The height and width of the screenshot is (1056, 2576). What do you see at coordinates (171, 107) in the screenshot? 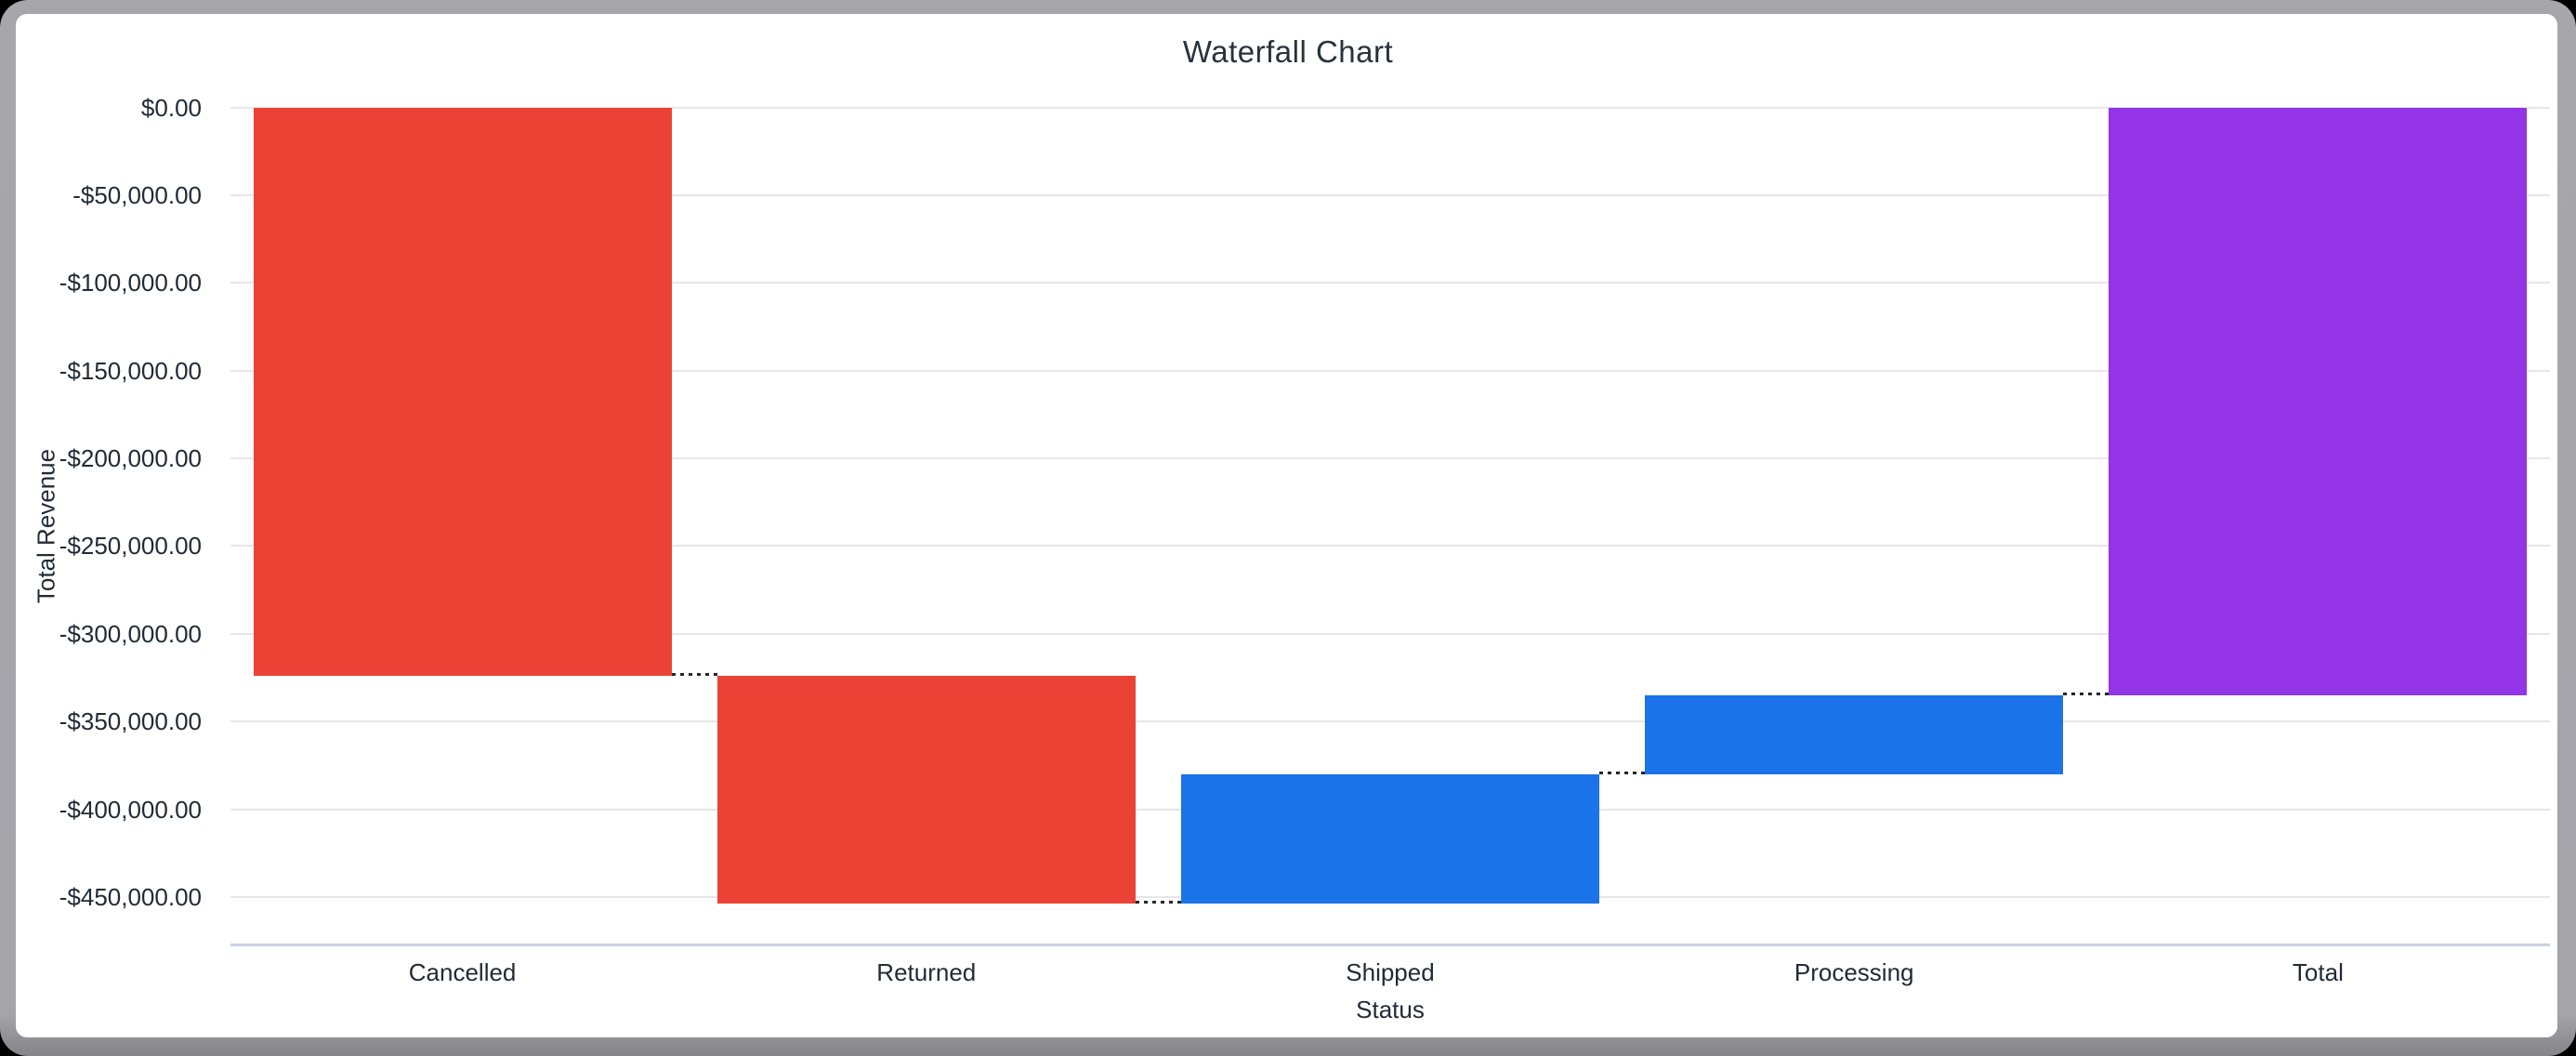
I see `y-axis-tick-label: $0.00` at bounding box center [171, 107].